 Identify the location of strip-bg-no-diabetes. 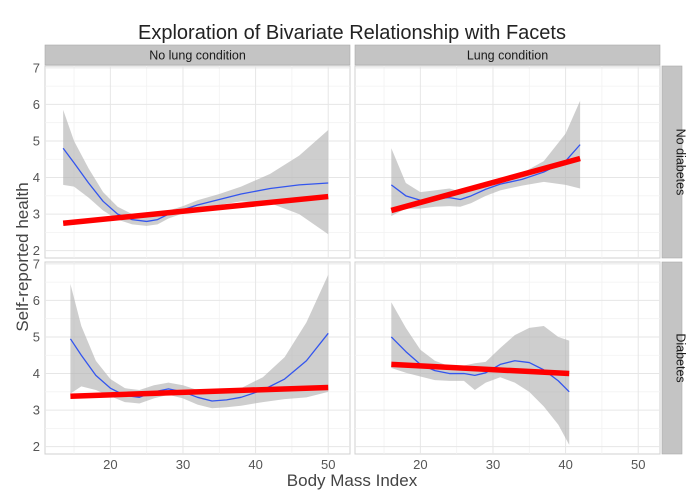
(672, 162).